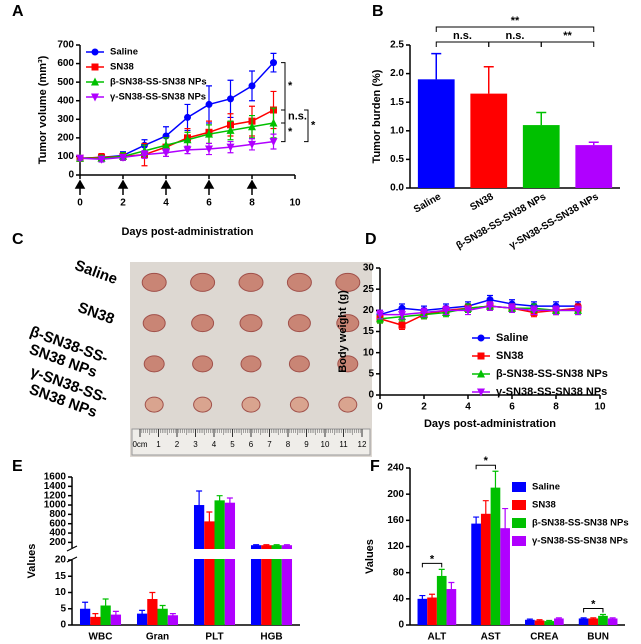 The width and height of the screenshot is (641, 644). Describe the element at coordinates (371, 373) in the screenshot. I see `y-tick-label: 5` at that location.